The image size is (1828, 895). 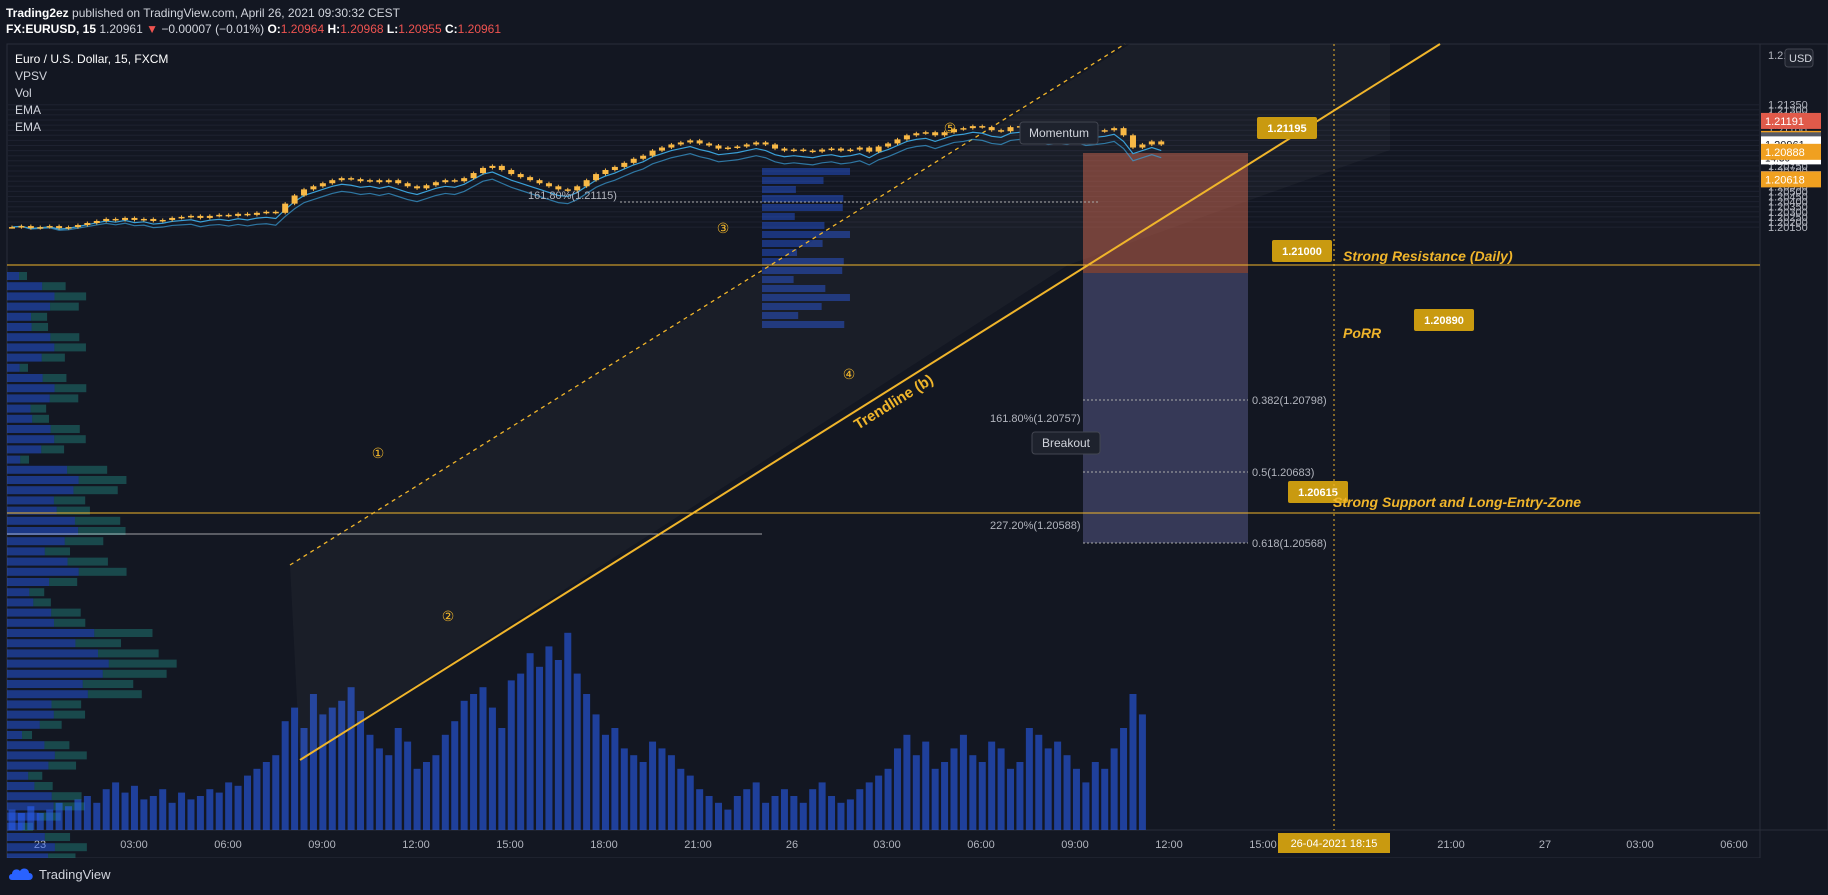 I want to click on cursor-time-badge, so click(x=1334, y=843).